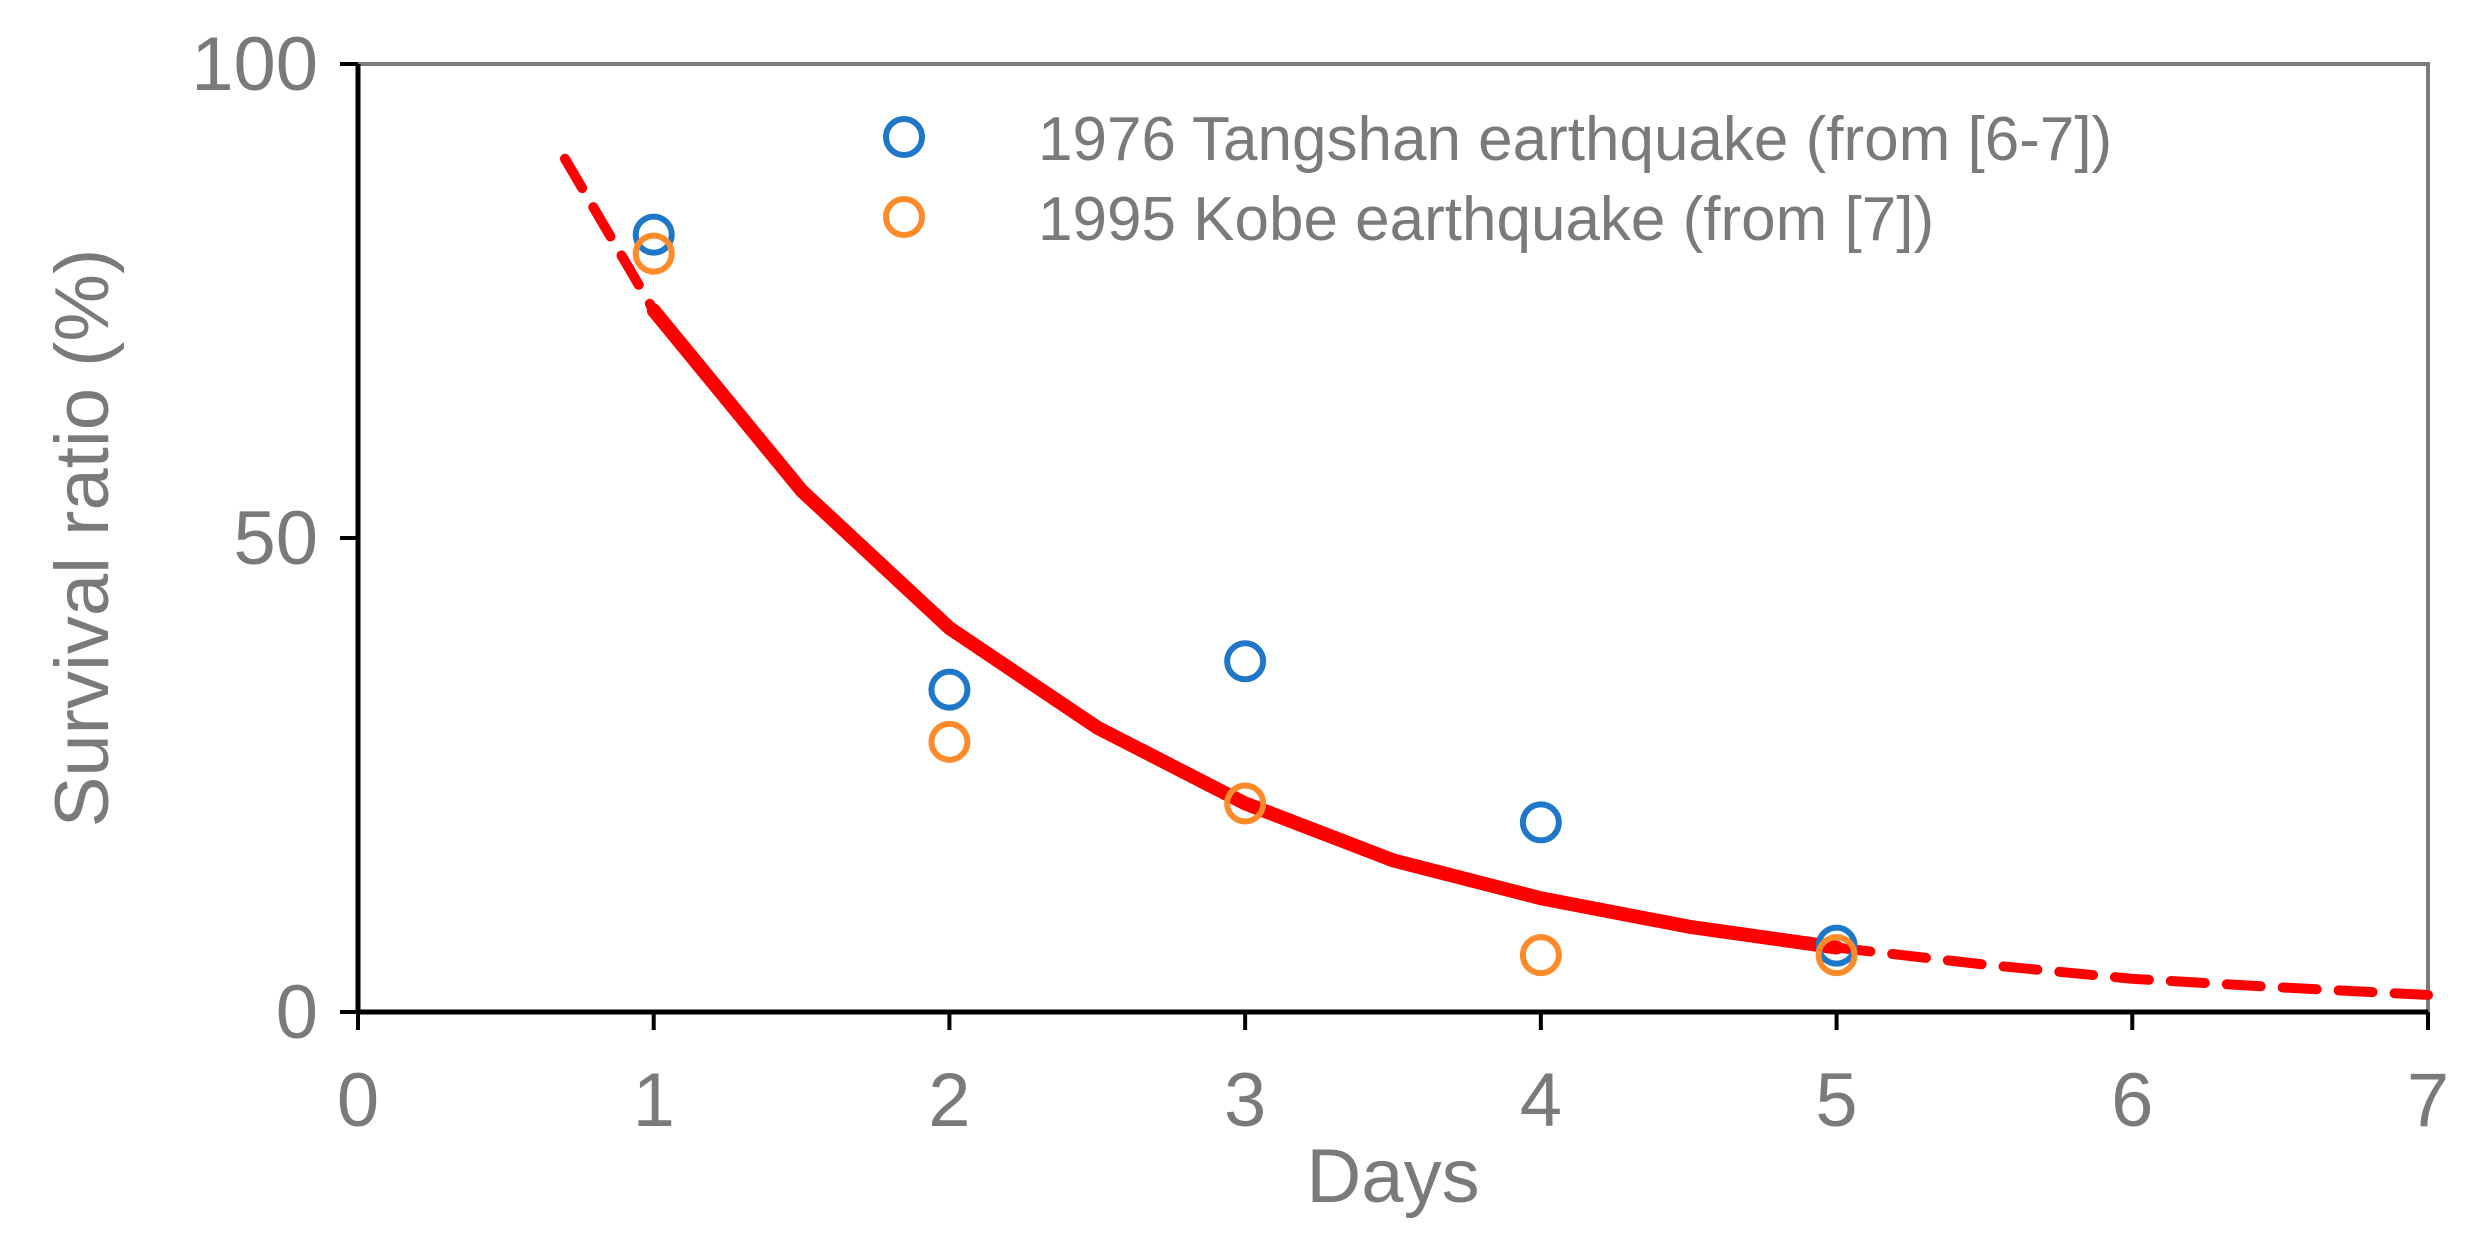  Describe the element at coordinates (1393, 1077) in the screenshot. I see `x-axis-ticks: 0 1 2 3 4 5 6 7` at that location.